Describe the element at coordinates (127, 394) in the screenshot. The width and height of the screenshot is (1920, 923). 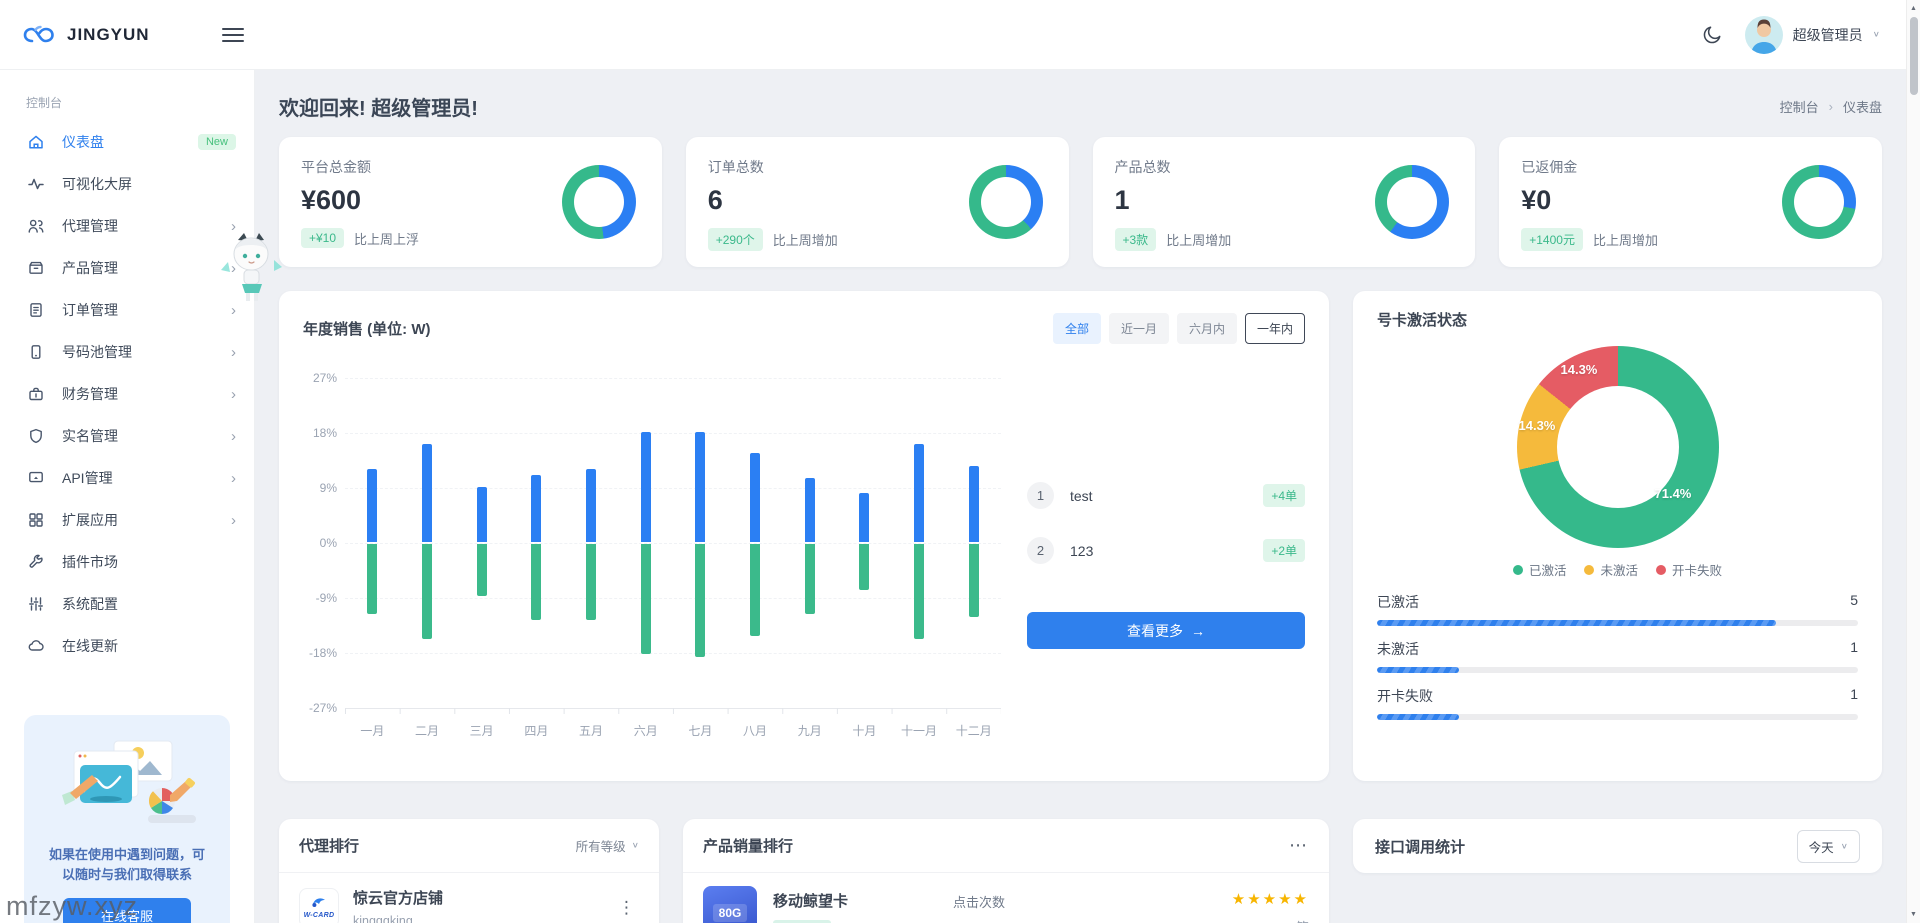
I see `sidebar-item-finance: 财务管理 ›` at that location.